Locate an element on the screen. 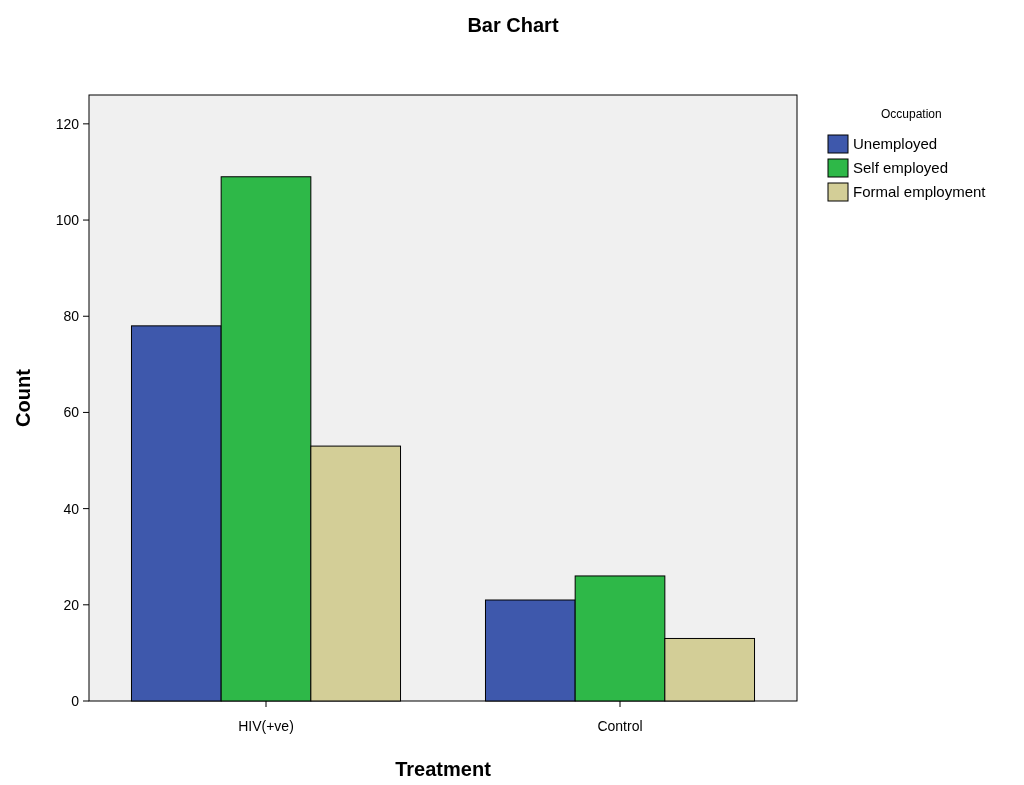 The width and height of the screenshot is (1024, 785). y-tick-label: 120 is located at coordinates (67, 123).